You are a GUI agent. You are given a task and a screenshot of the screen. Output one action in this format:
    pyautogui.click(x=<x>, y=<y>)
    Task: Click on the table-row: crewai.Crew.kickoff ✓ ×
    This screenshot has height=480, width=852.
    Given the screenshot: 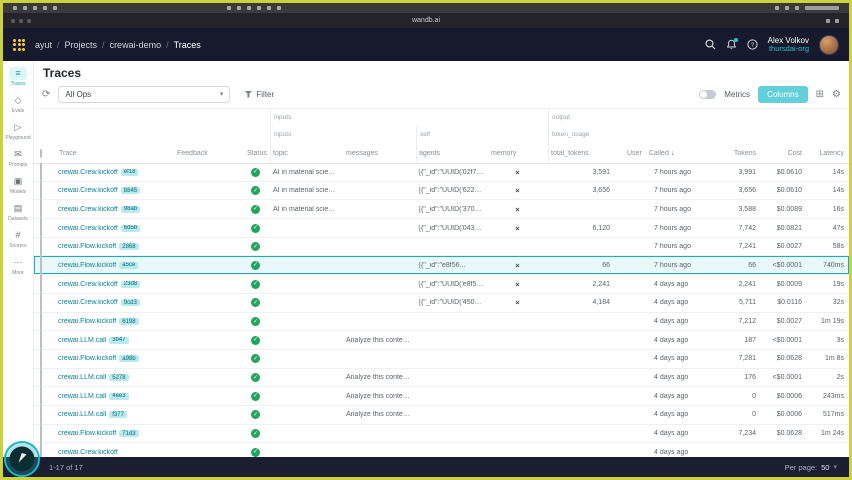 What is the action you would take?
    pyautogui.click(x=441, y=449)
    